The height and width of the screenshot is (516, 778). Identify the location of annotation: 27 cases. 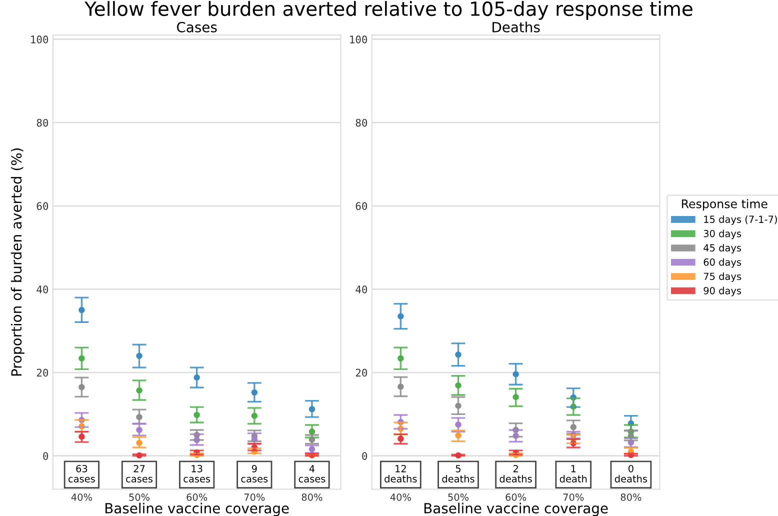
(139, 473).